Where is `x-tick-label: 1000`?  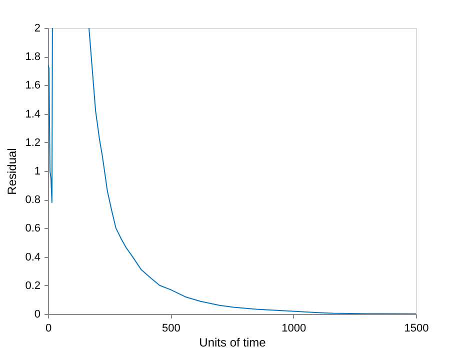 x-tick-label: 1000 is located at coordinates (294, 328).